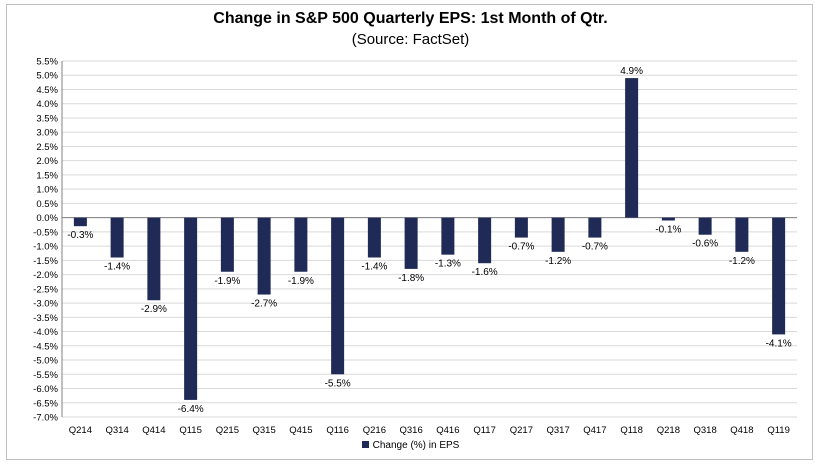 Image resolution: width=821 pixels, height=467 pixels. I want to click on x-tick-label: Q216, so click(374, 430).